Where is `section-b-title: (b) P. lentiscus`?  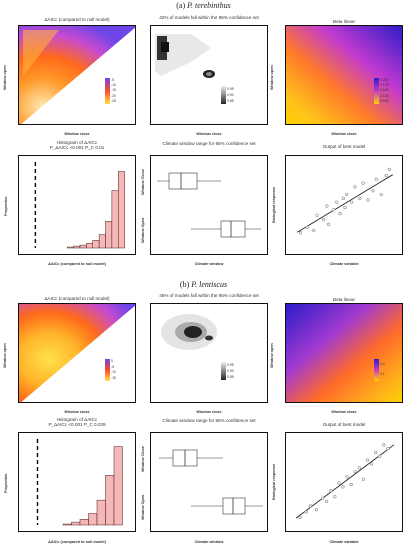
section-b-title: (b) P. lentiscus is located at coordinates (203, 284).